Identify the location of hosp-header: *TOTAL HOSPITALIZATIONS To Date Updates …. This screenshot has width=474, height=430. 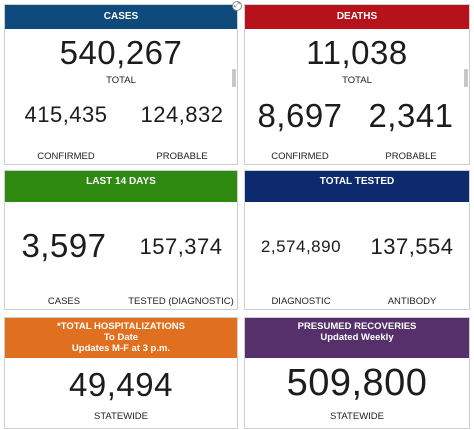
(121, 338).